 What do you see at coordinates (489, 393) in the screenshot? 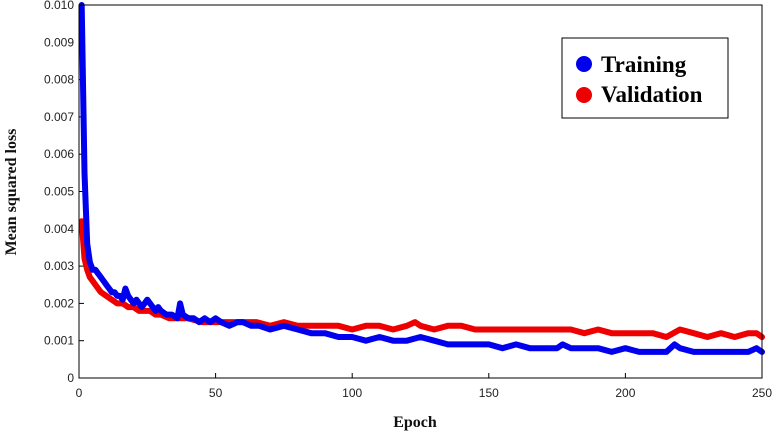
I see `x-tick-label: 150` at bounding box center [489, 393].